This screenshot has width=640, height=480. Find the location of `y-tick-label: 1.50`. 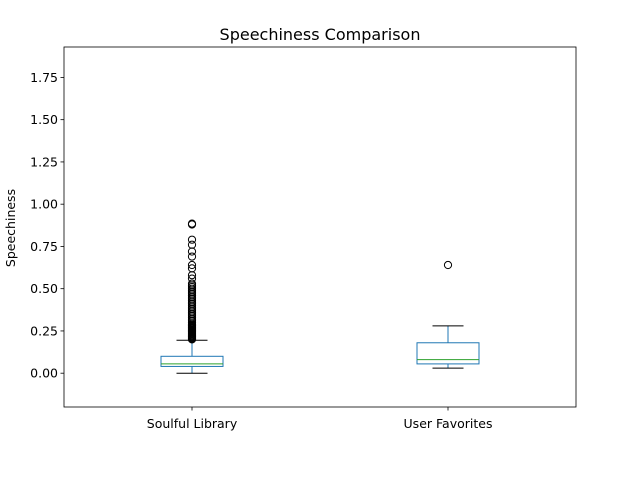

y-tick-label: 1.50 is located at coordinates (44, 119).